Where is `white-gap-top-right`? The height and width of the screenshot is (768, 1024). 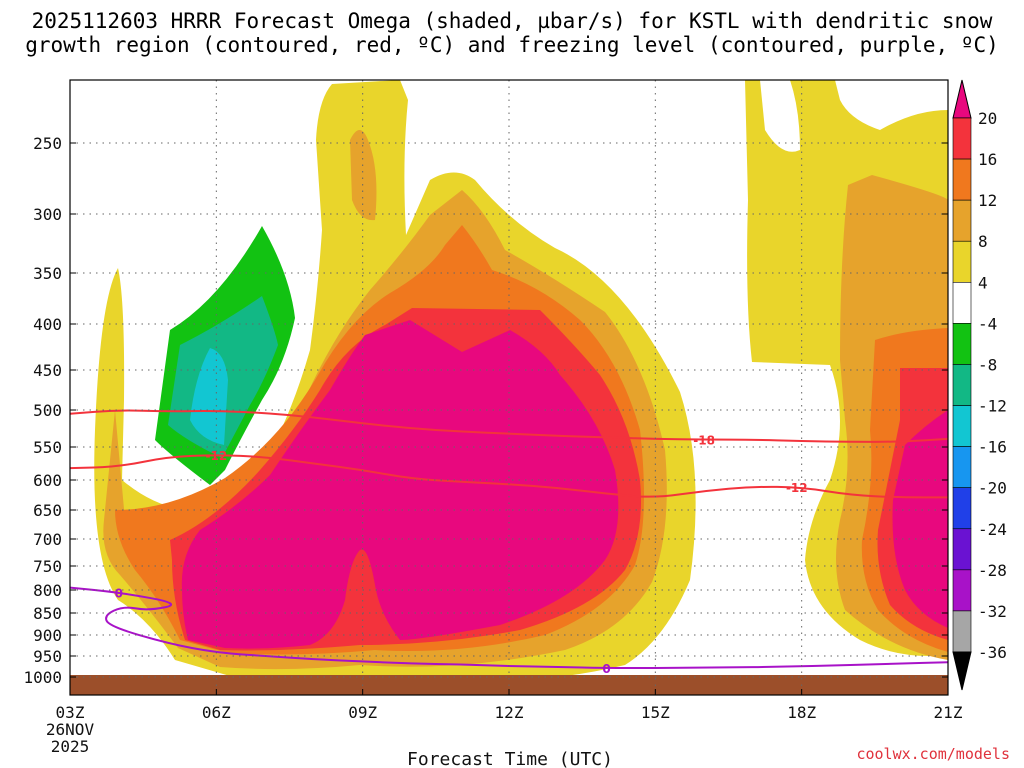
white-gap-top-right is located at coordinates (780, 116).